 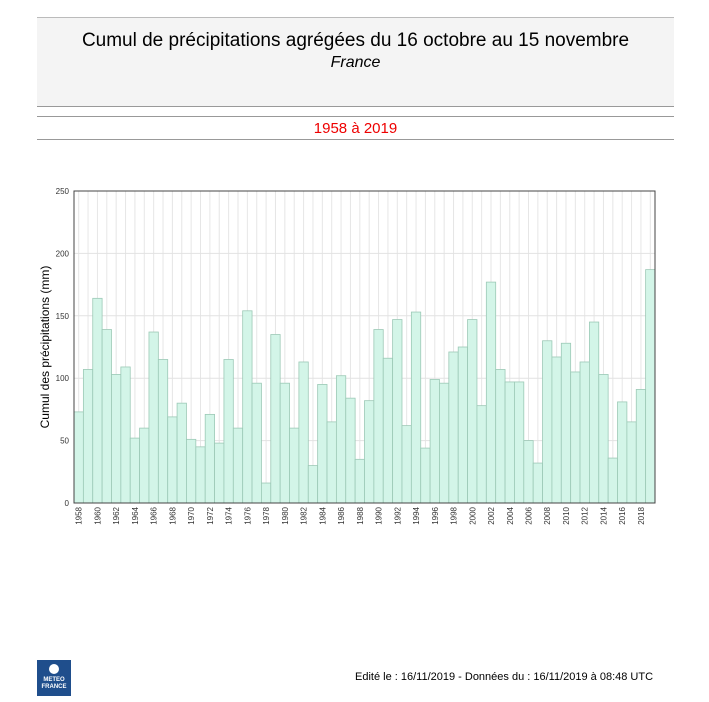 I want to click on bar-2007, so click(x=537, y=483).